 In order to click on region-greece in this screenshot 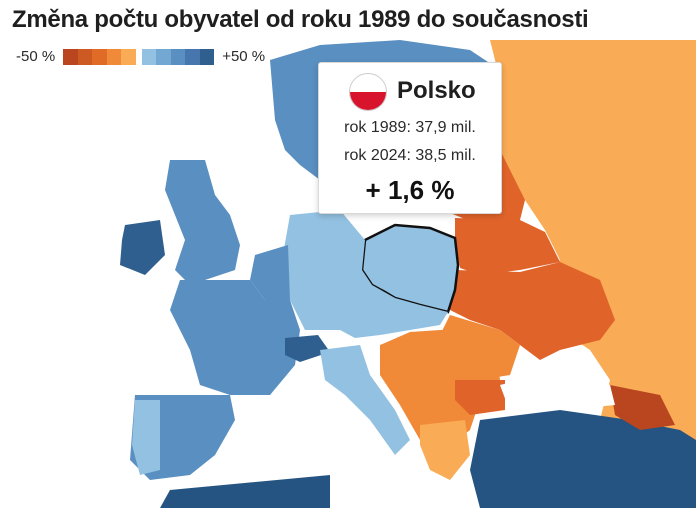, I will do `click(445, 450)`.